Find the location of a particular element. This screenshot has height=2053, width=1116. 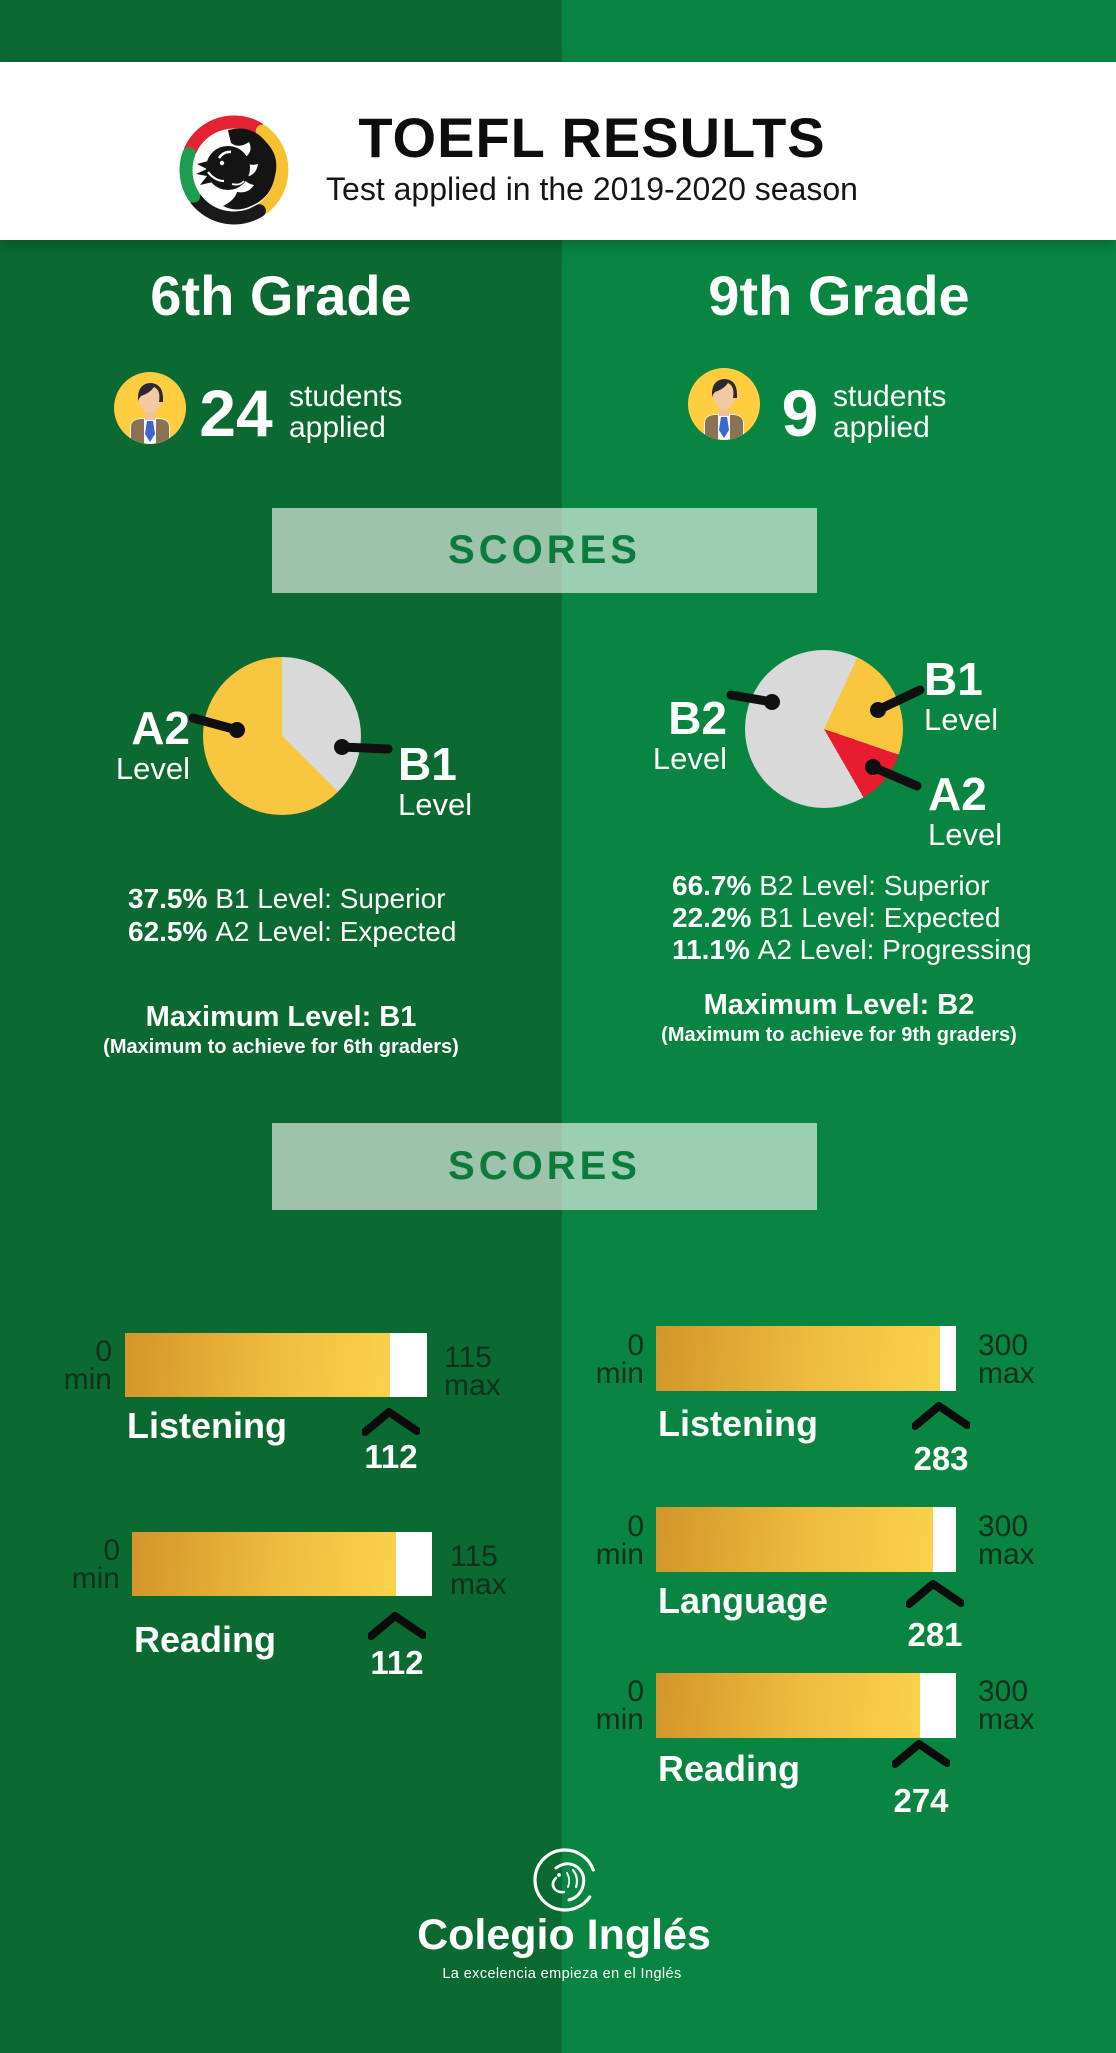

callout-dot-b2 is located at coordinates (772, 702).